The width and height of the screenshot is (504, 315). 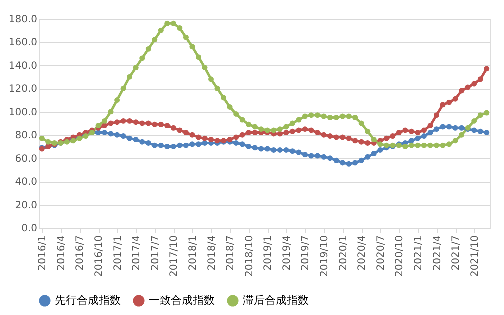 What do you see at coordinates (23, 20) in the screenshot?
I see `y-tick-label: 180.0` at bounding box center [23, 20].